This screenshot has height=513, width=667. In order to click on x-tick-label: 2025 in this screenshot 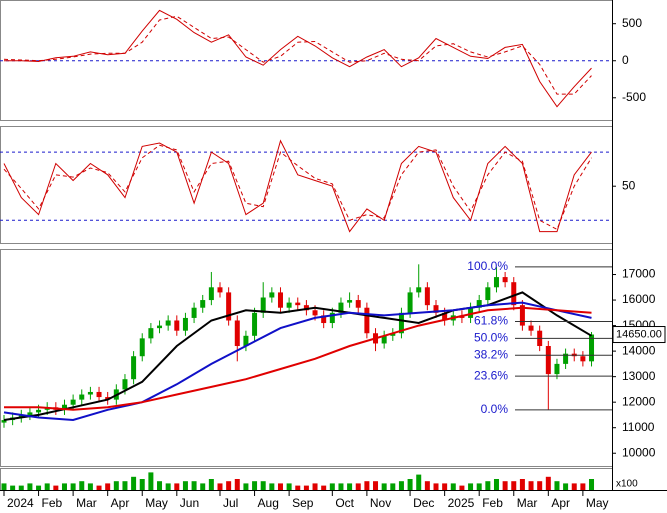, I will do `click(461, 503)`.